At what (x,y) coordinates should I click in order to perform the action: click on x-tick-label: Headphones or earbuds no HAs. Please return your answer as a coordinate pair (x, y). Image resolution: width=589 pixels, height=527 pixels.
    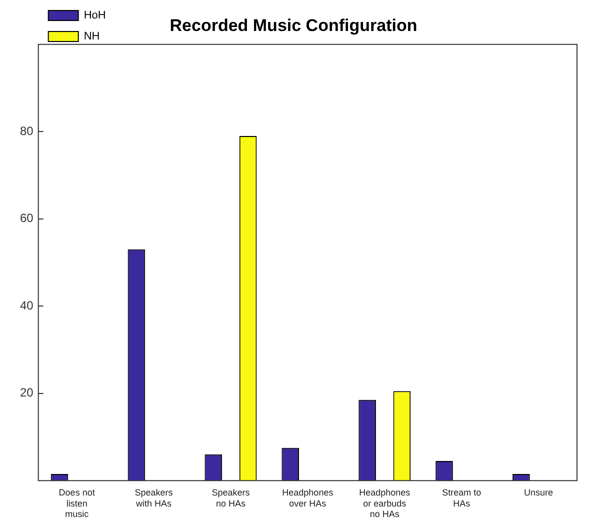
    Looking at the image, I should click on (385, 503).